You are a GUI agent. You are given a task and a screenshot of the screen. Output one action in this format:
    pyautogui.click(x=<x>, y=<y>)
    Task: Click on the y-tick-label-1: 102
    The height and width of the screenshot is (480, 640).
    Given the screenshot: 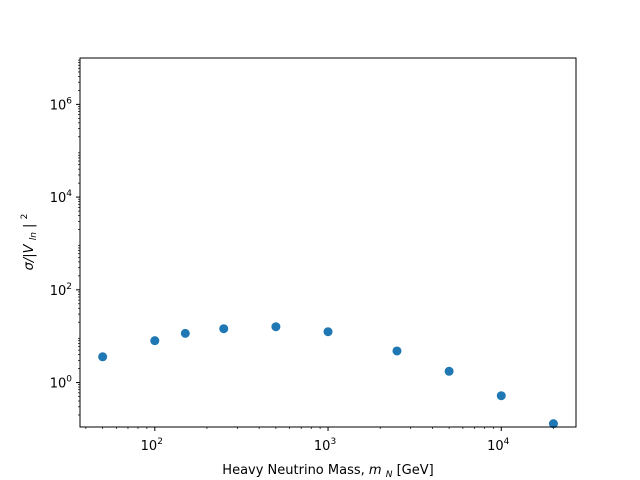 What is the action you would take?
    pyautogui.click(x=61, y=290)
    